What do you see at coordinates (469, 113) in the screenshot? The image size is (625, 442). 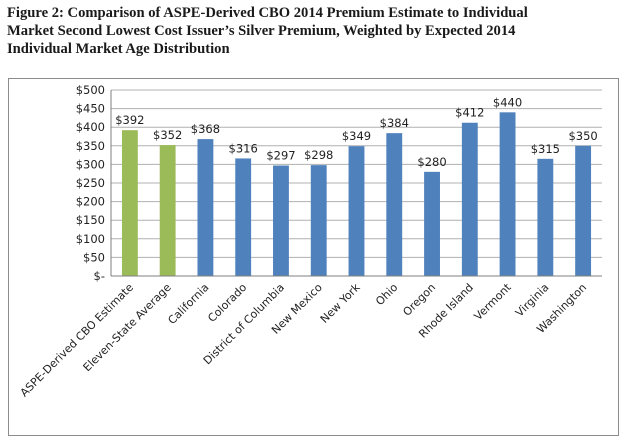 I see `data-label: $412` at bounding box center [469, 113].